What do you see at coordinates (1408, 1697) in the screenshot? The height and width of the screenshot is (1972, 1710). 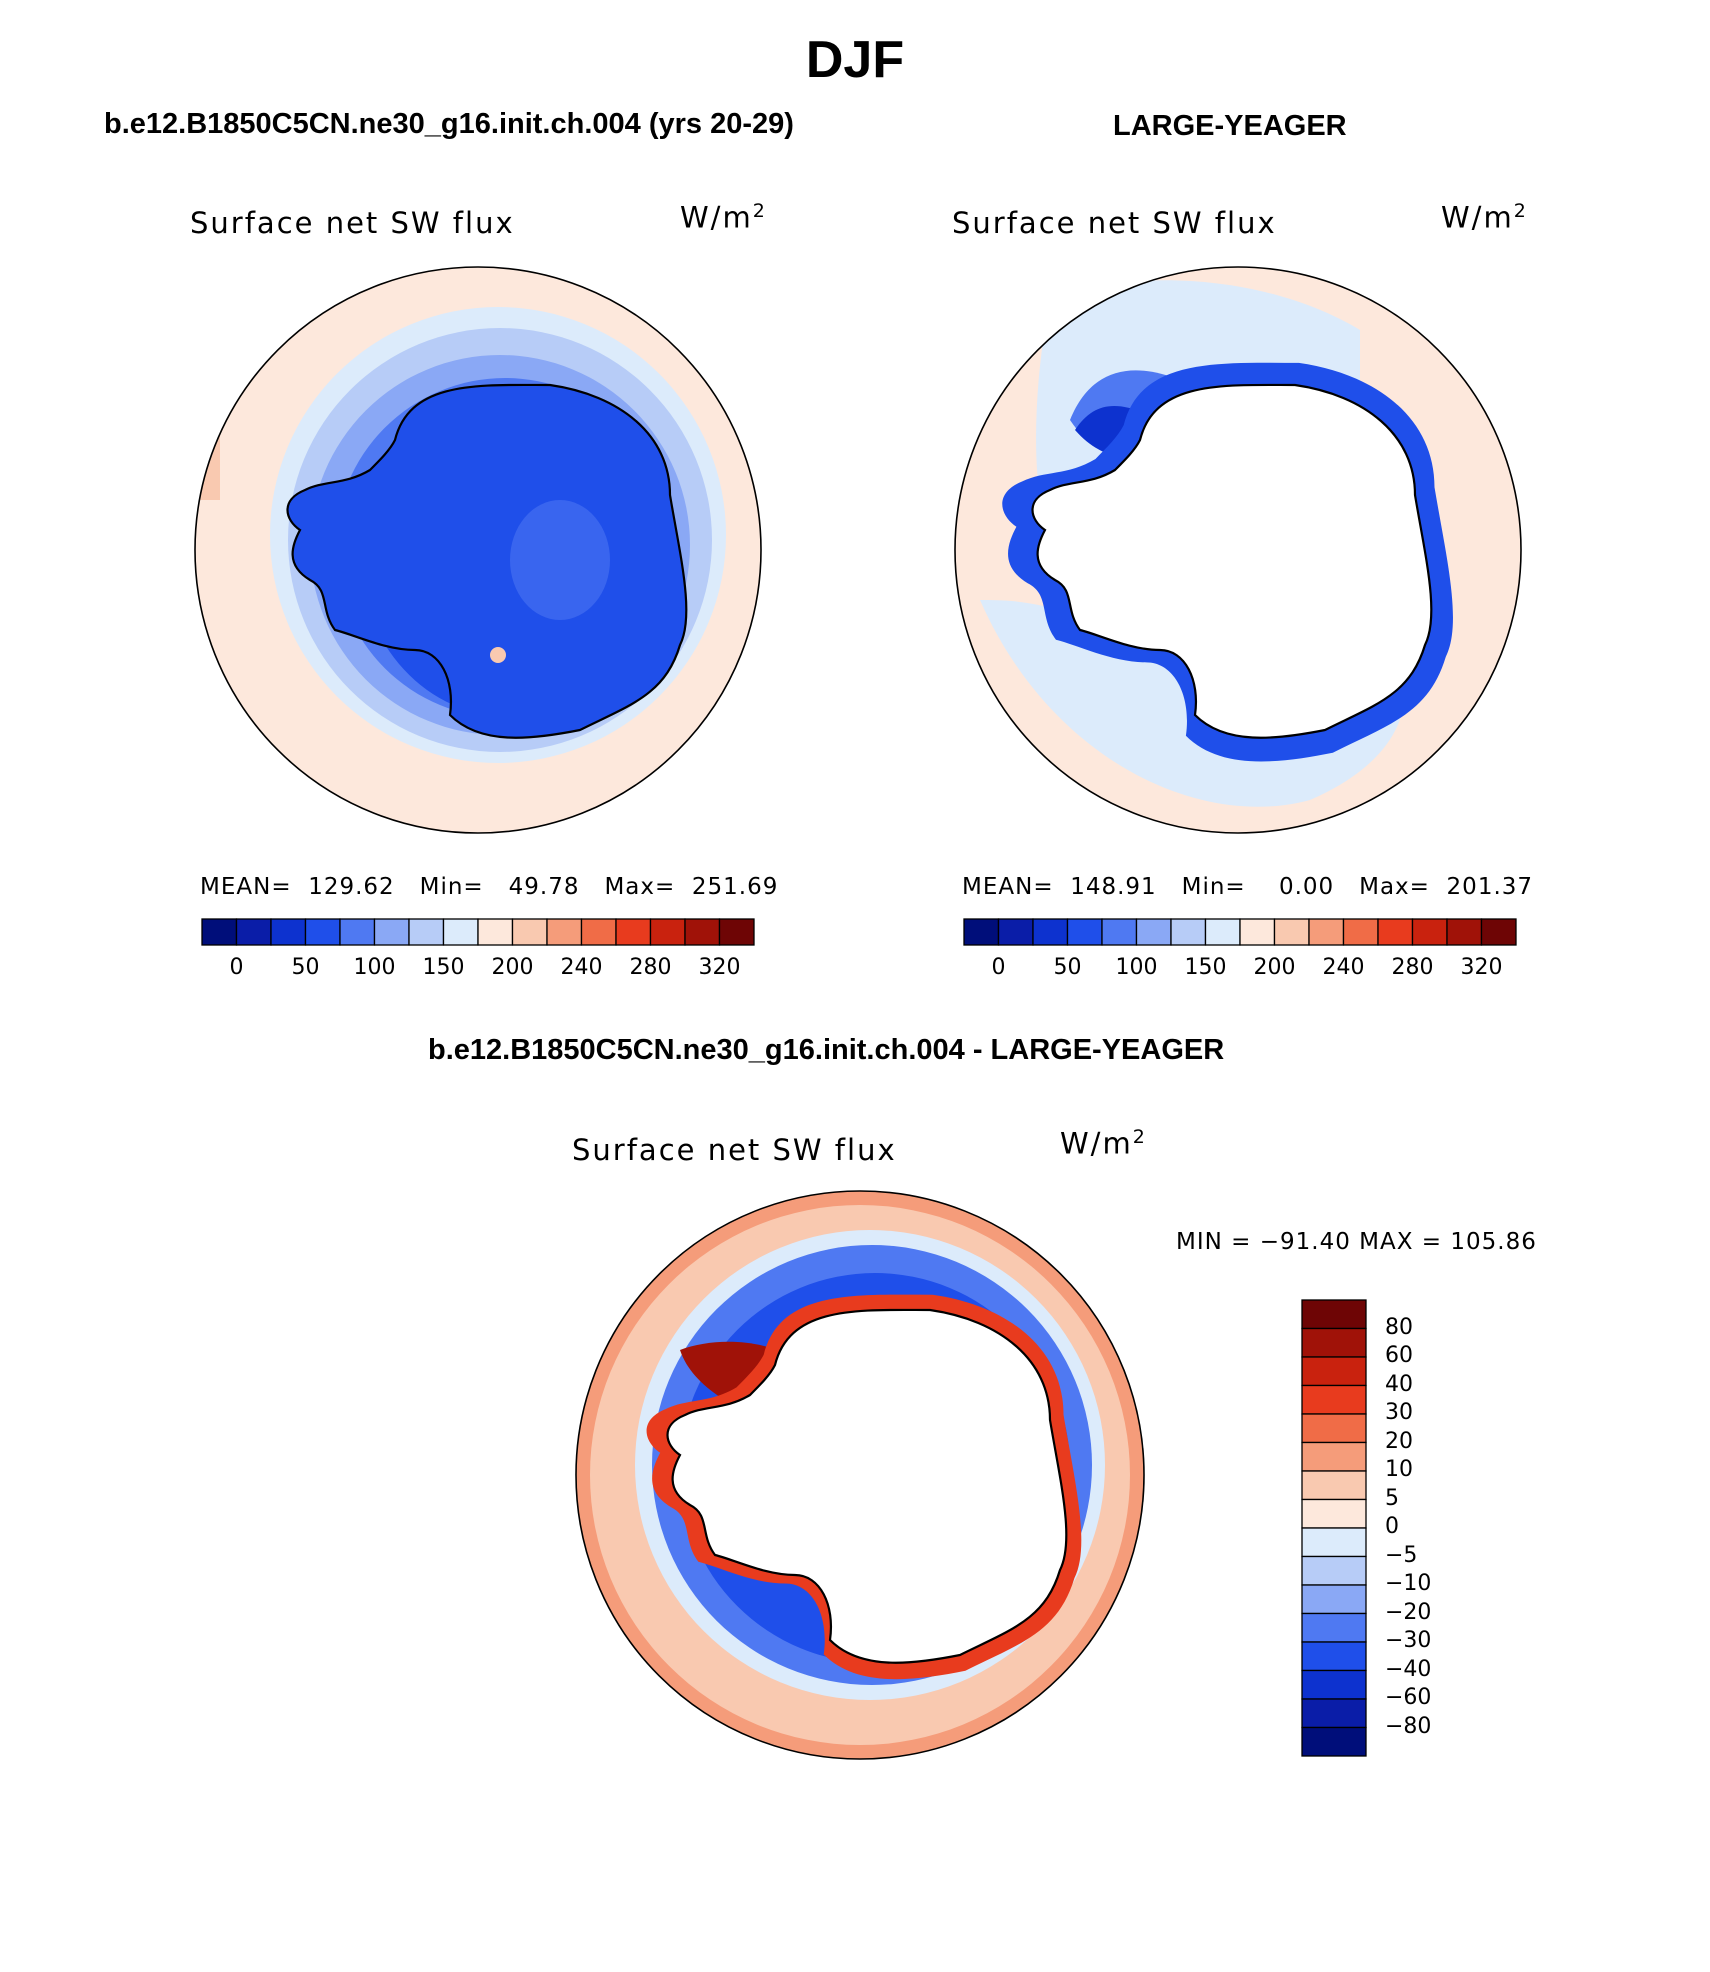 I see `colorbar-tick-label: −60` at bounding box center [1408, 1697].